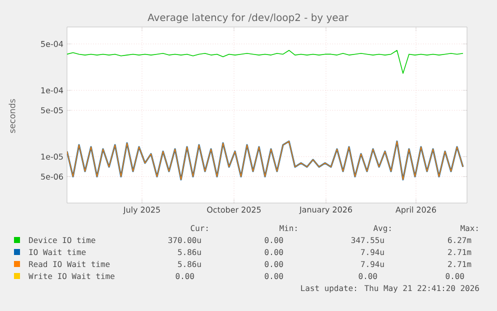 This screenshot has height=311, width=497. Describe the element at coordinates (12, 116) in the screenshot. I see `y-axis-title: seconds` at that location.